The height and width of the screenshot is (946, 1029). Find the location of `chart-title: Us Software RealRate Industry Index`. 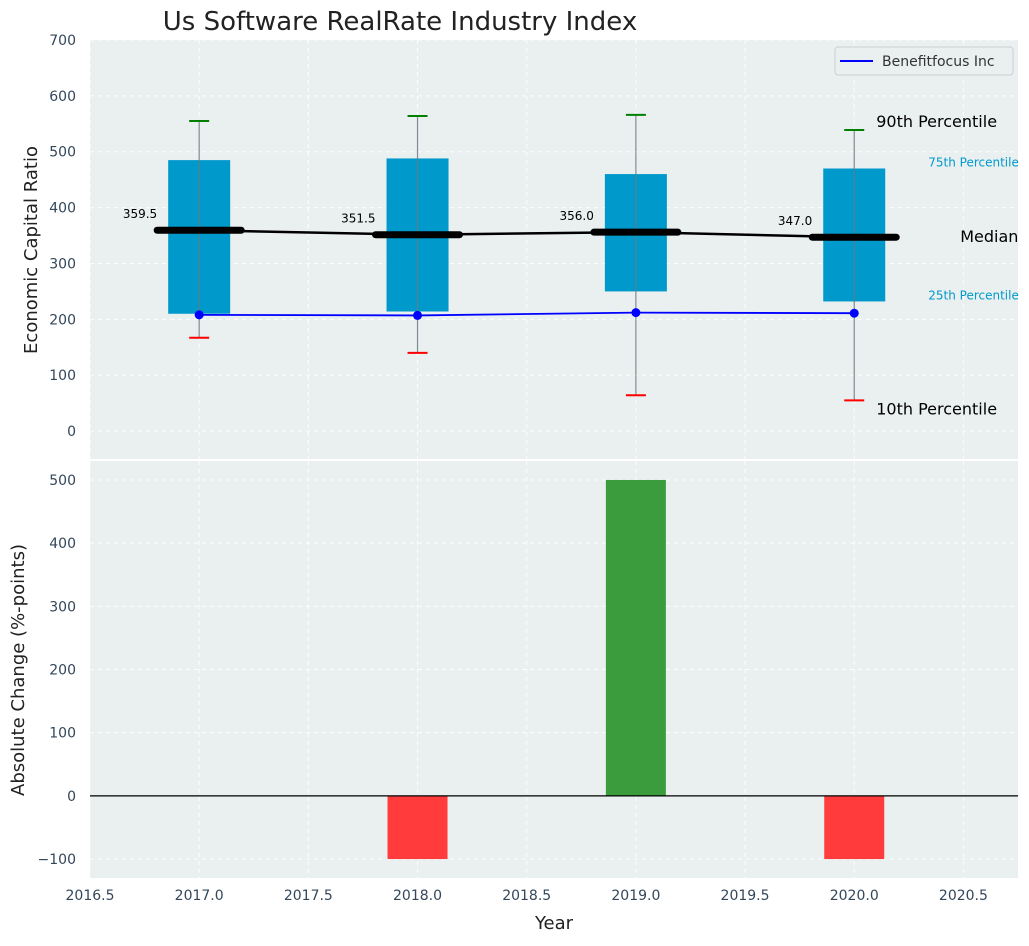

chart-title: Us Software RealRate Industry Index is located at coordinates (400, 22).